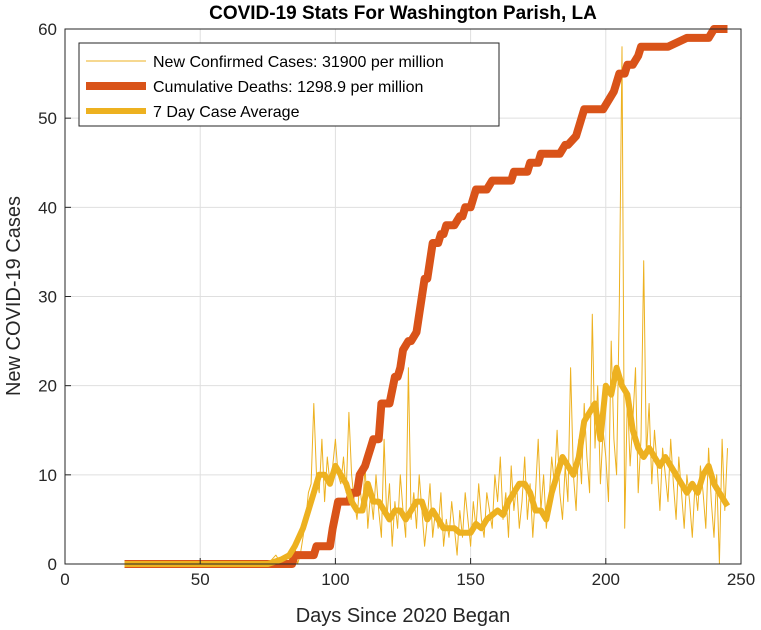  I want to click on y-tick-label: 50, so click(47, 118).